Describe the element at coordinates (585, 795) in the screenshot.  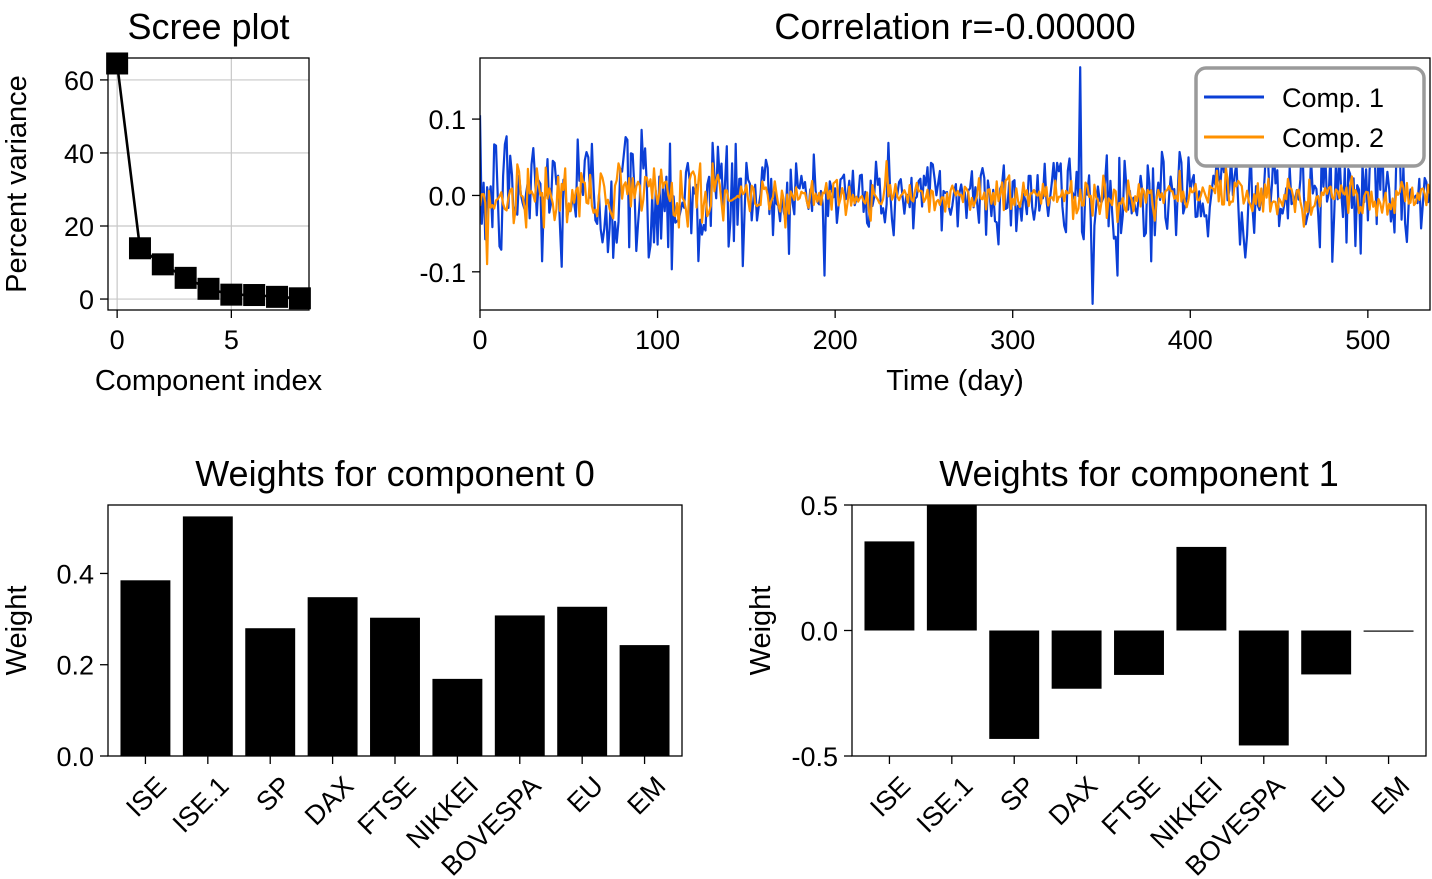
I see `weights0-x-tick-label: EU` at that location.